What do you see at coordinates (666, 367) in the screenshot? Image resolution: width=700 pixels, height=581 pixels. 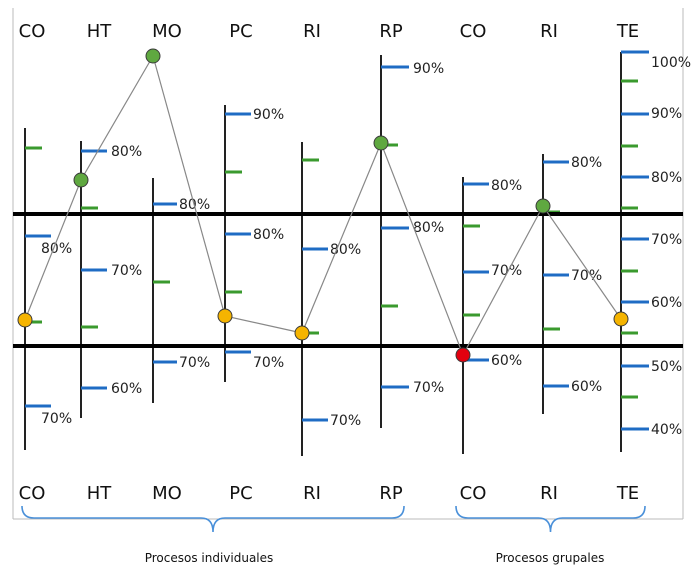 I see `tick-label: 50%` at bounding box center [666, 367].